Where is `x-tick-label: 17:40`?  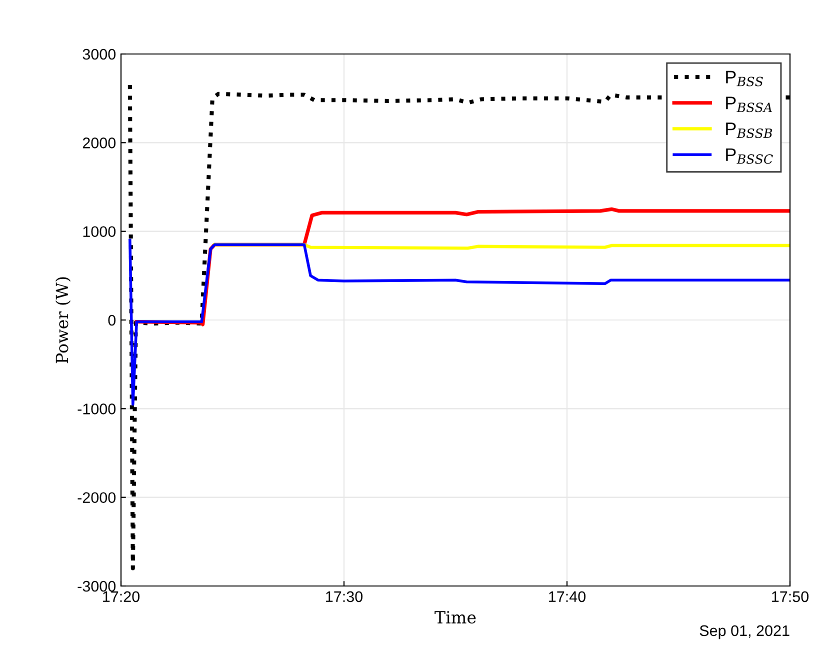 x-tick-label: 17:40 is located at coordinates (567, 596).